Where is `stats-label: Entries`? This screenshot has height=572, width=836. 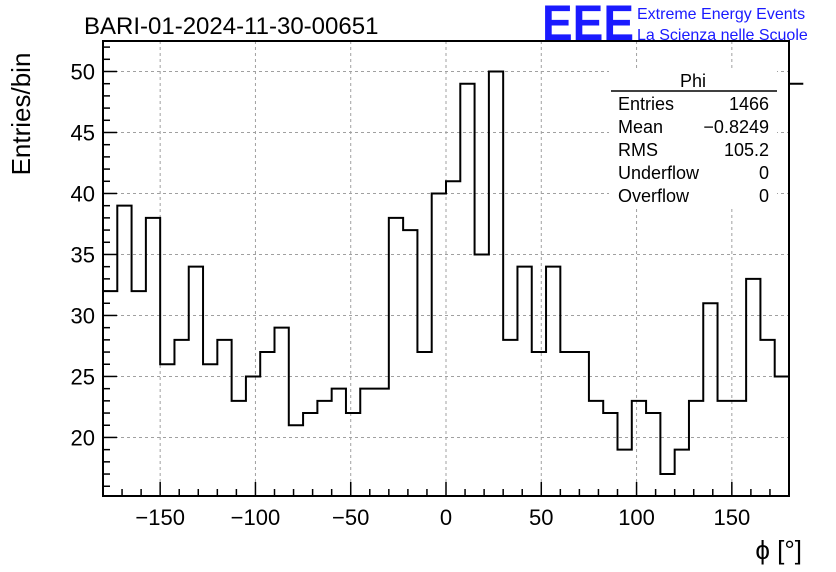 stats-label: Entries is located at coordinates (646, 104).